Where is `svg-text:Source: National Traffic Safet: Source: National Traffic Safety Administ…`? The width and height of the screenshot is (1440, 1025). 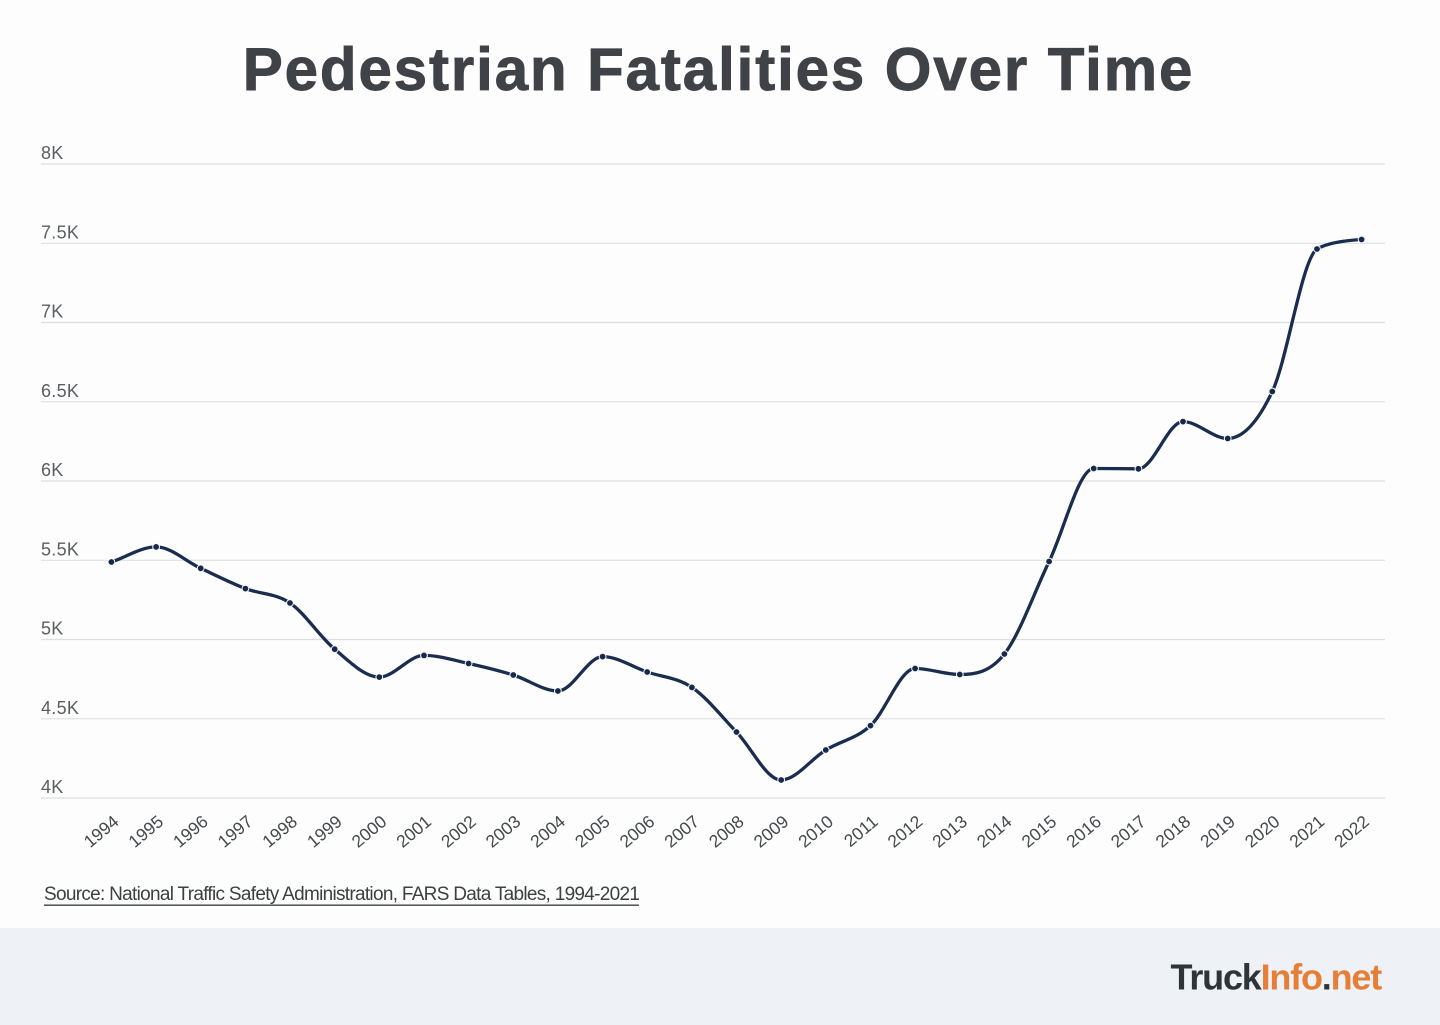
svg-text:Source: National Traffic Safet: Source: National Traffic Safety Administ… is located at coordinates (341, 894).